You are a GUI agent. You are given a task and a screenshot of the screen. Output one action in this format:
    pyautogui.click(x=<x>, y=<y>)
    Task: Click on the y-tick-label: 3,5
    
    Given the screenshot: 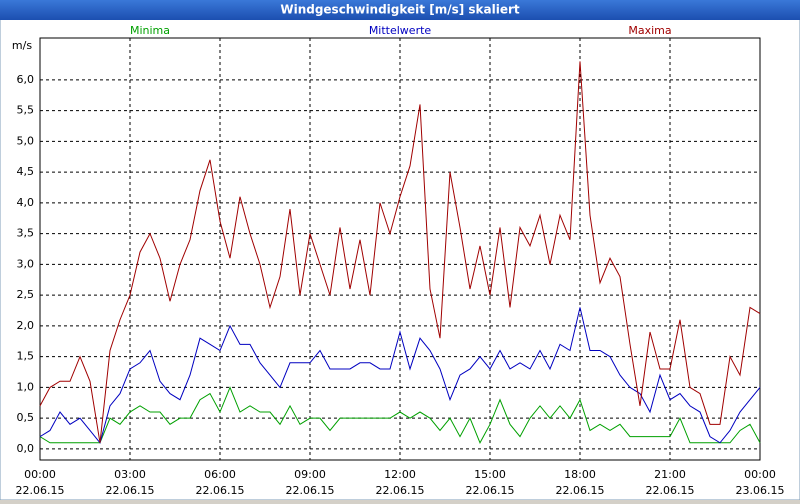 What is the action you would take?
    pyautogui.click(x=26, y=233)
    